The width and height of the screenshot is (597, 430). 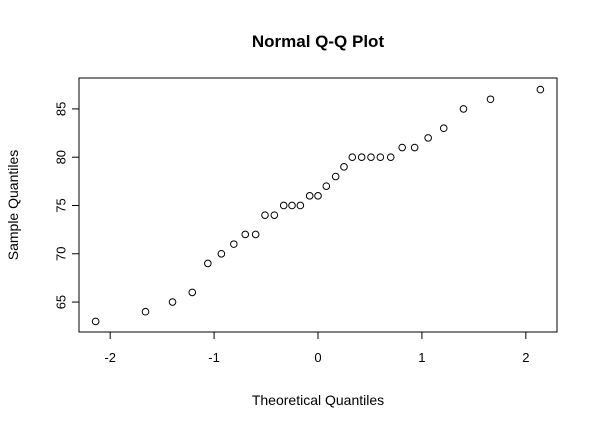 I want to click on y-tick-label: 80, so click(x=60, y=157).